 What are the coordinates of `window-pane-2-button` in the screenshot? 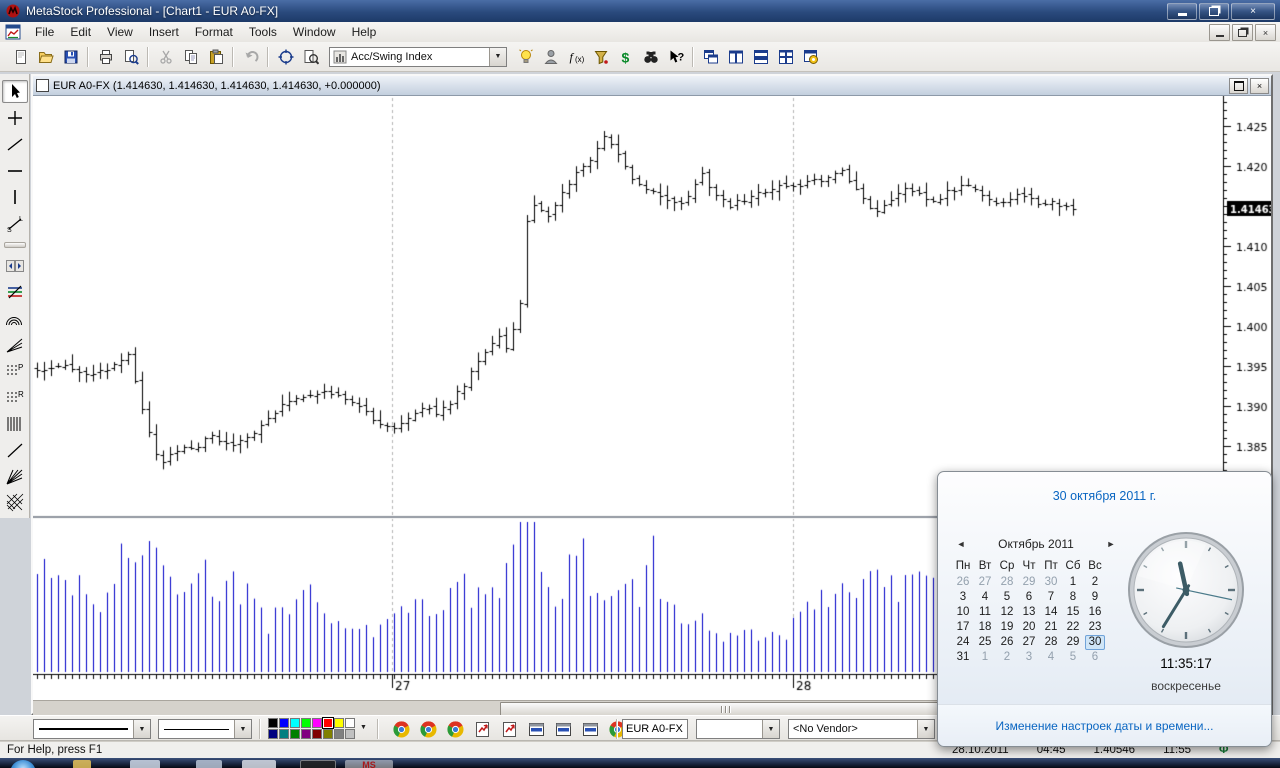 It's located at (563, 729).